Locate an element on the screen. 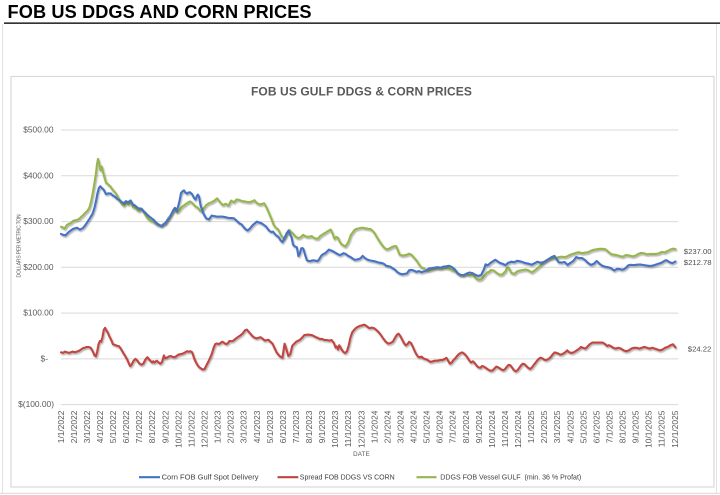 This screenshot has height=495, width=720. svg-text: 11/1/2023 is located at coordinates (348, 428).